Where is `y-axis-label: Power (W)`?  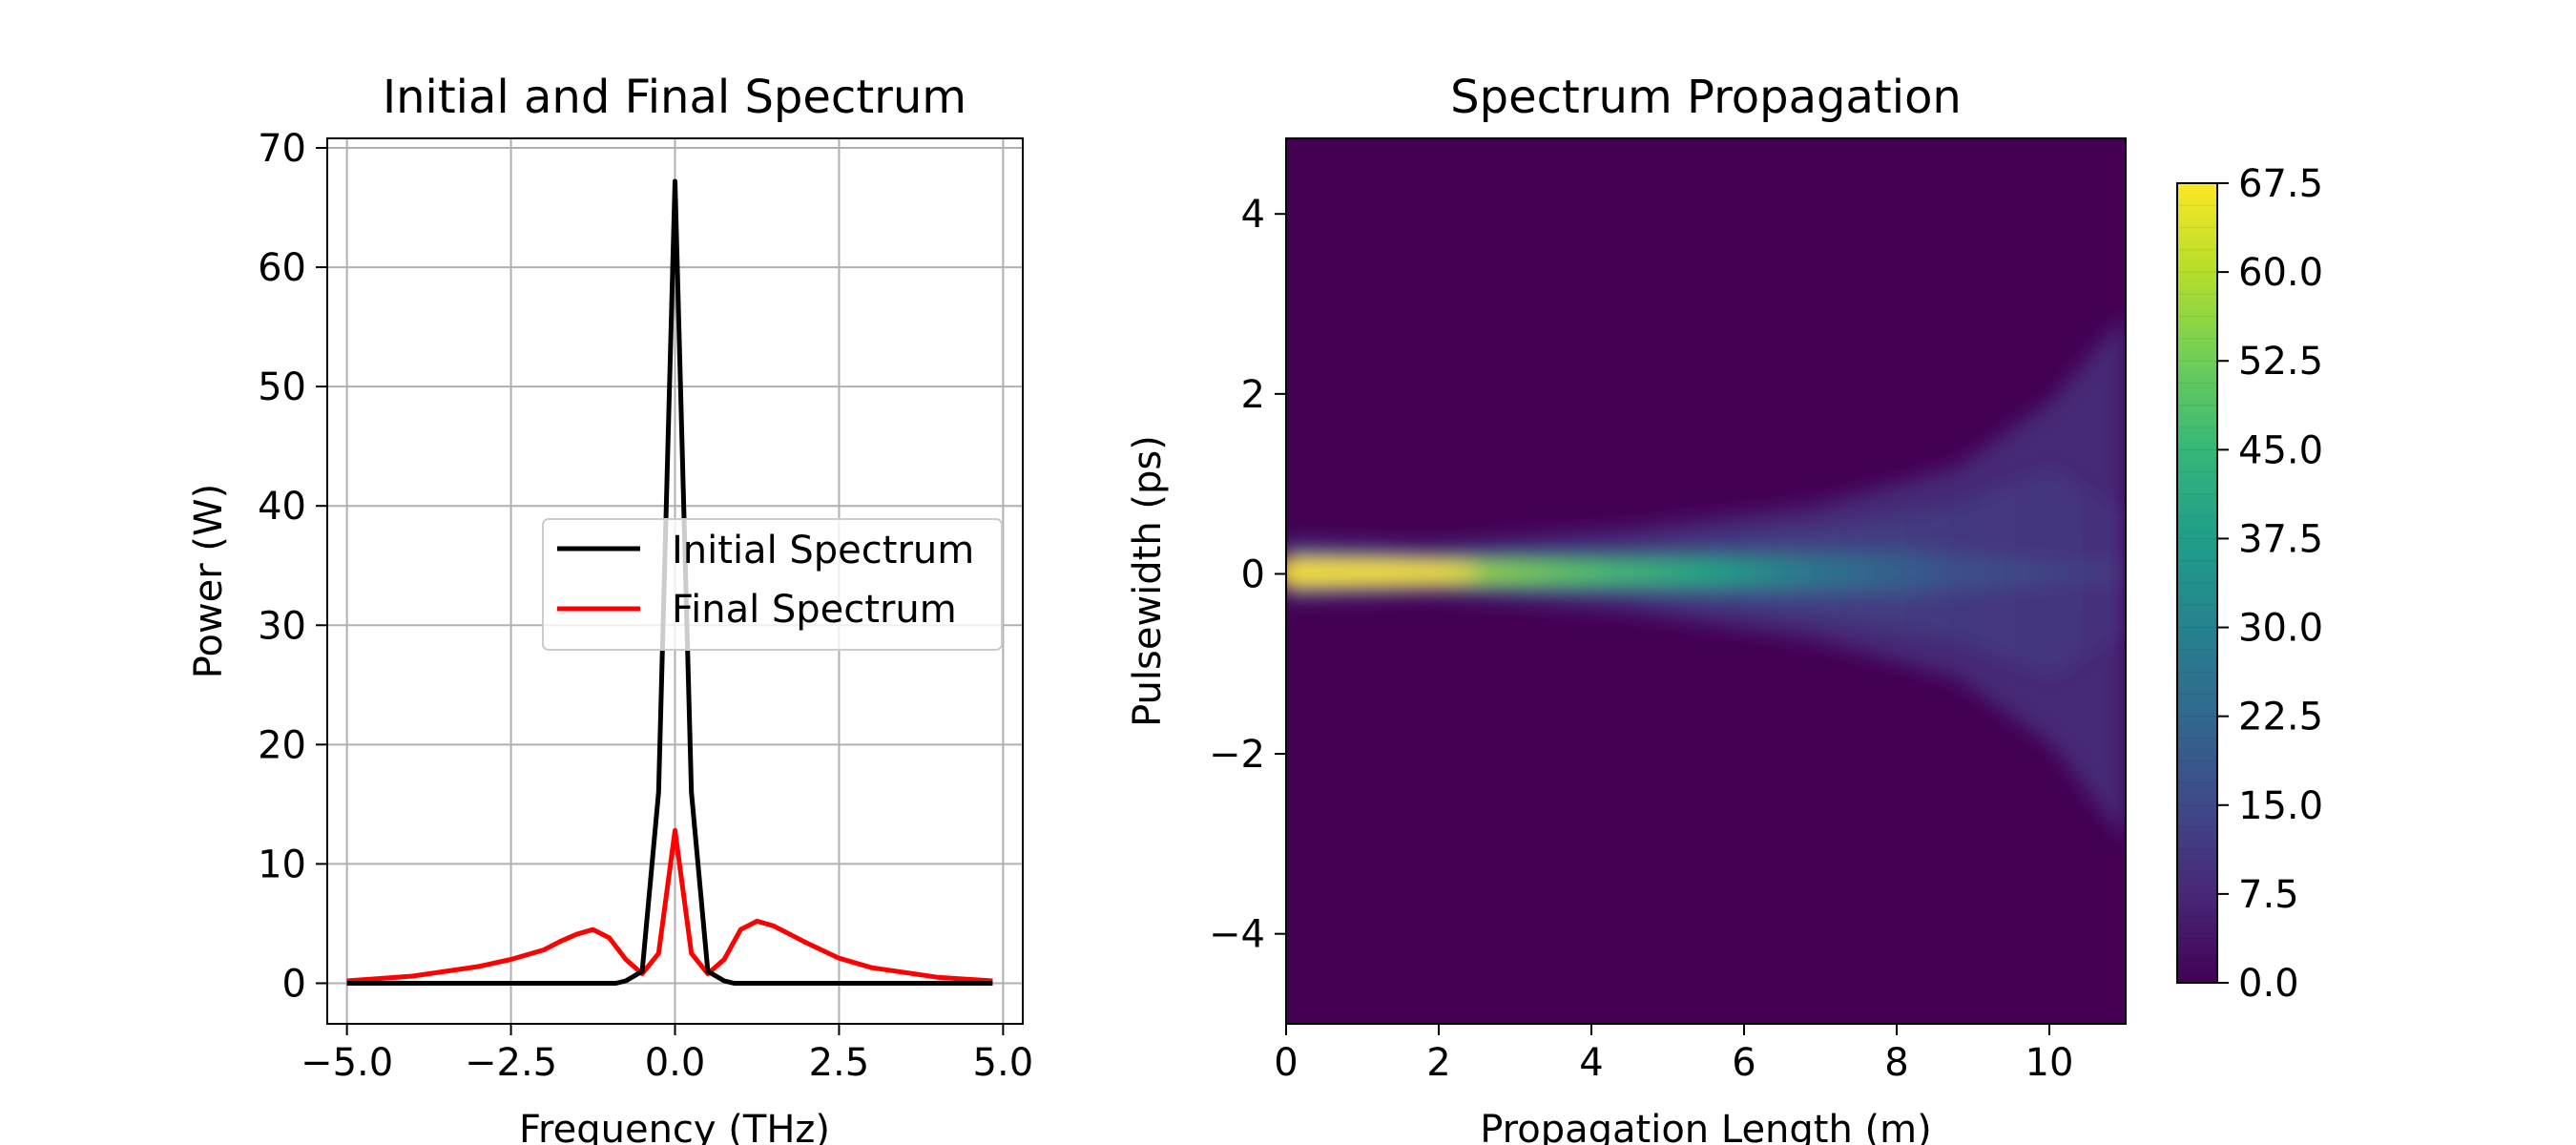
y-axis-label: Power (W) is located at coordinates (209, 581).